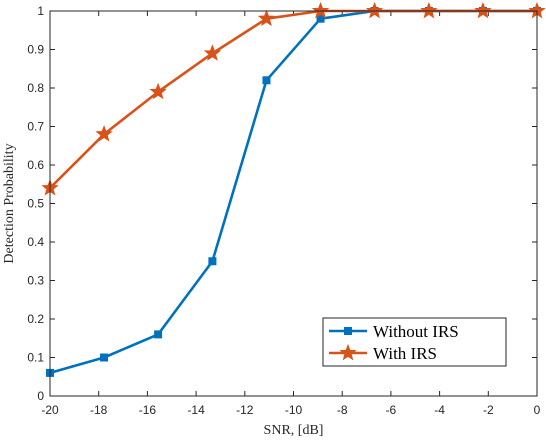 This screenshot has width=546, height=440. I want to click on x-tick-label: -14, so click(196, 410).